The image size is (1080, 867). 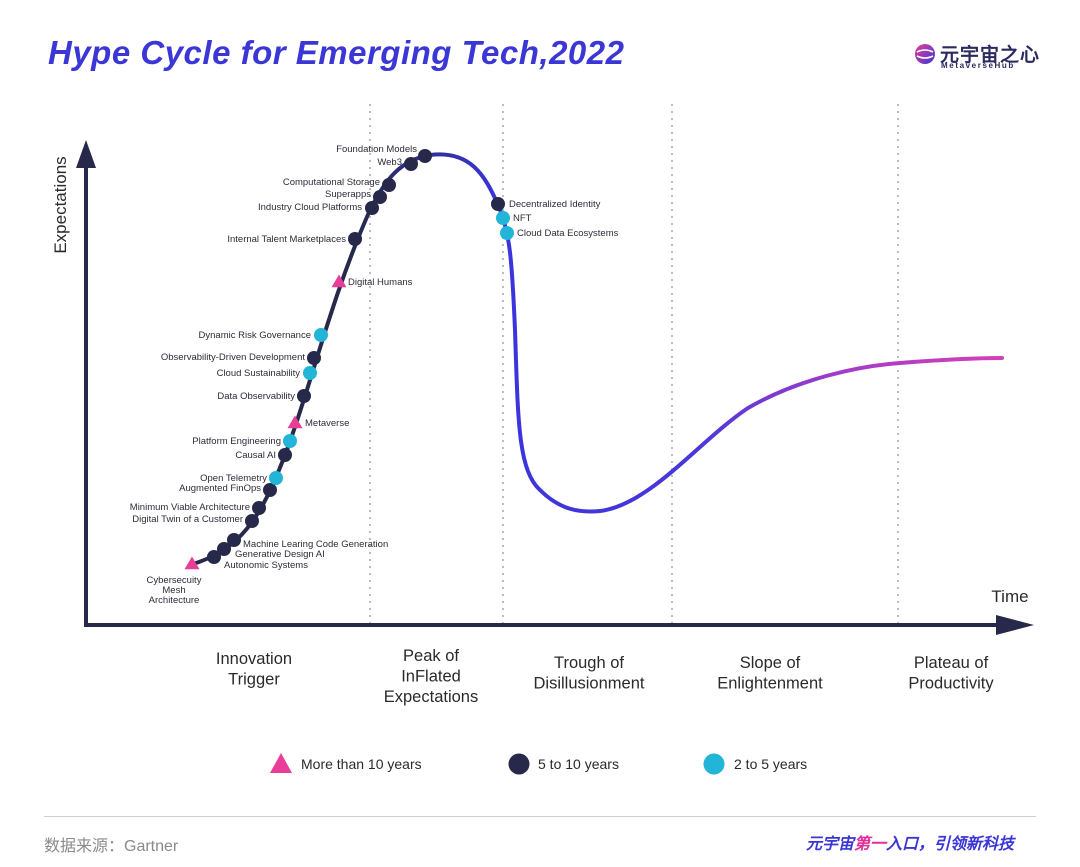 I want to click on augmented-finops-marker, so click(x=270, y=490).